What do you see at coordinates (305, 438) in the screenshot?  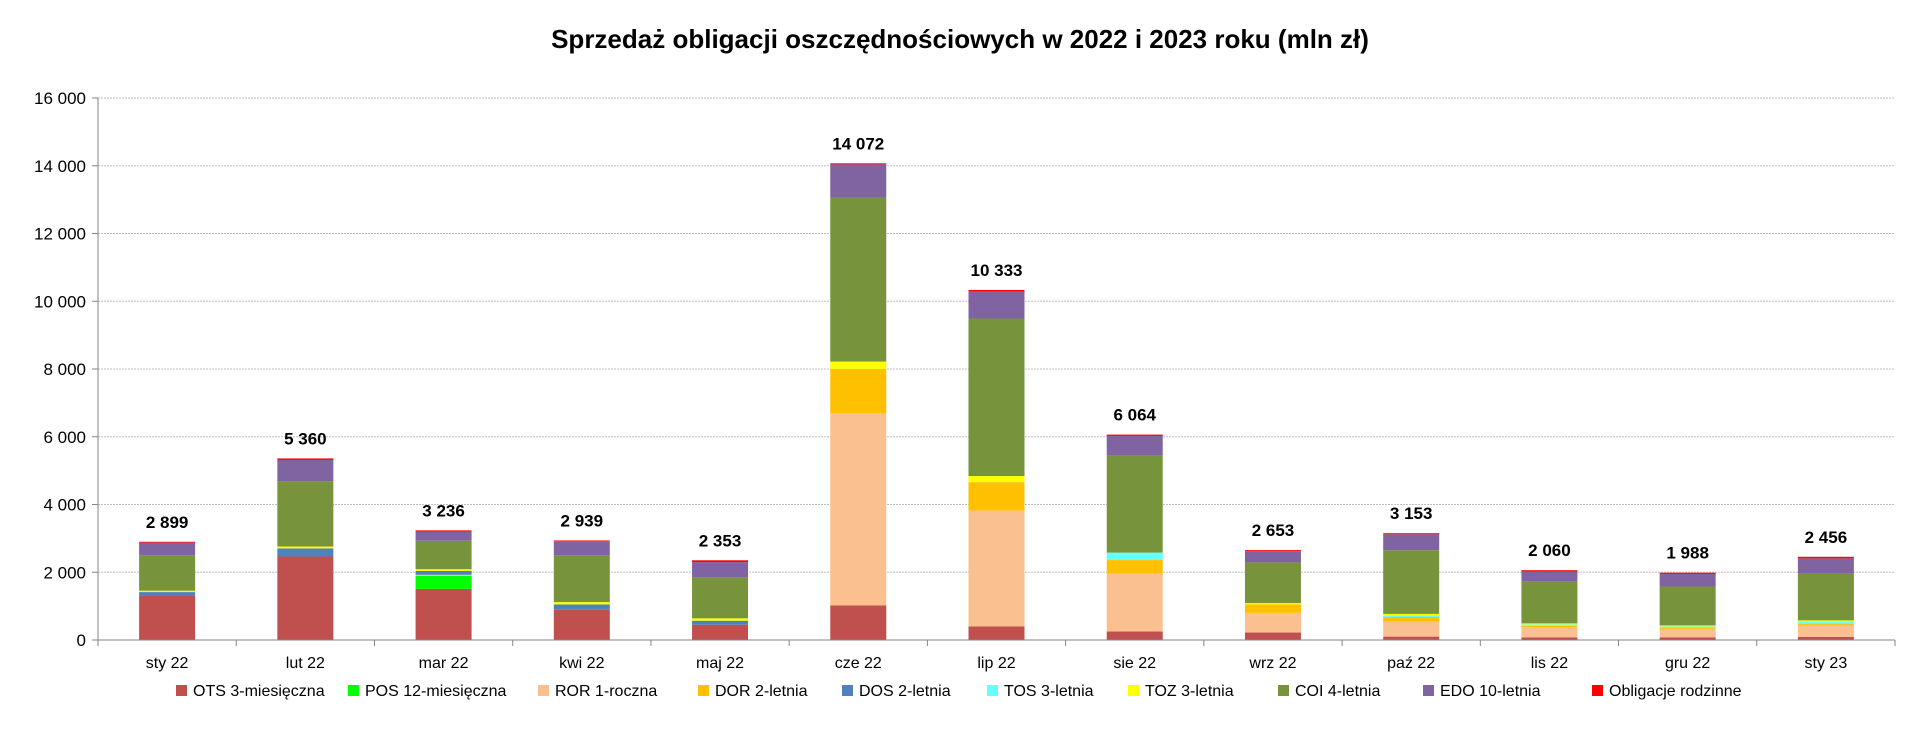 I see `total-label: 5 360` at bounding box center [305, 438].